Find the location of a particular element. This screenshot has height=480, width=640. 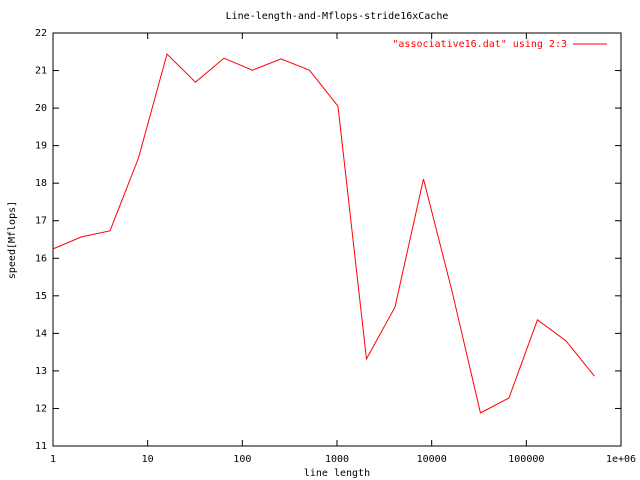

y-tick-label: 16 is located at coordinates (41, 258).